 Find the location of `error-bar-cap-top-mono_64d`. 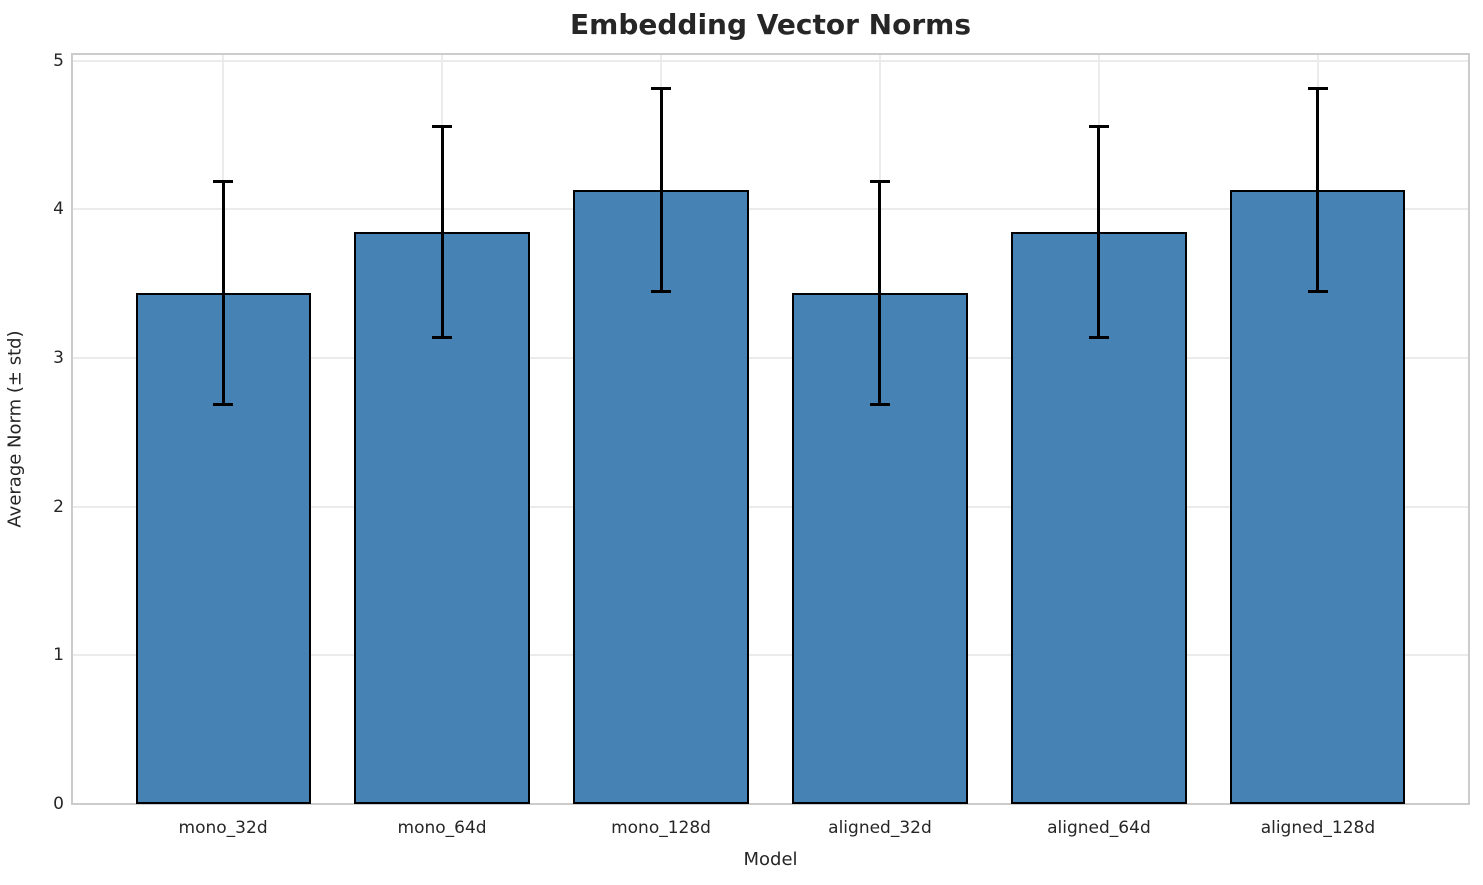

error-bar-cap-top-mono_64d is located at coordinates (442, 126).